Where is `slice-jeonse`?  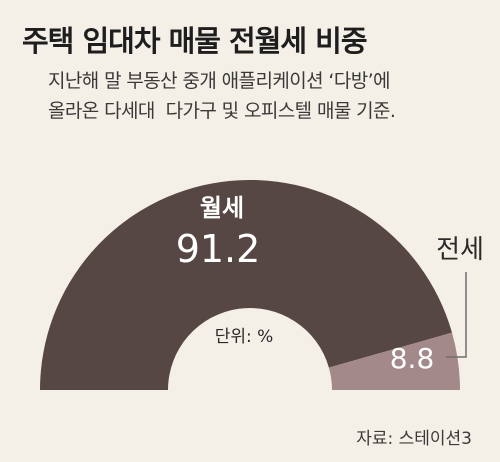 slice-jeonse is located at coordinates (394, 361).